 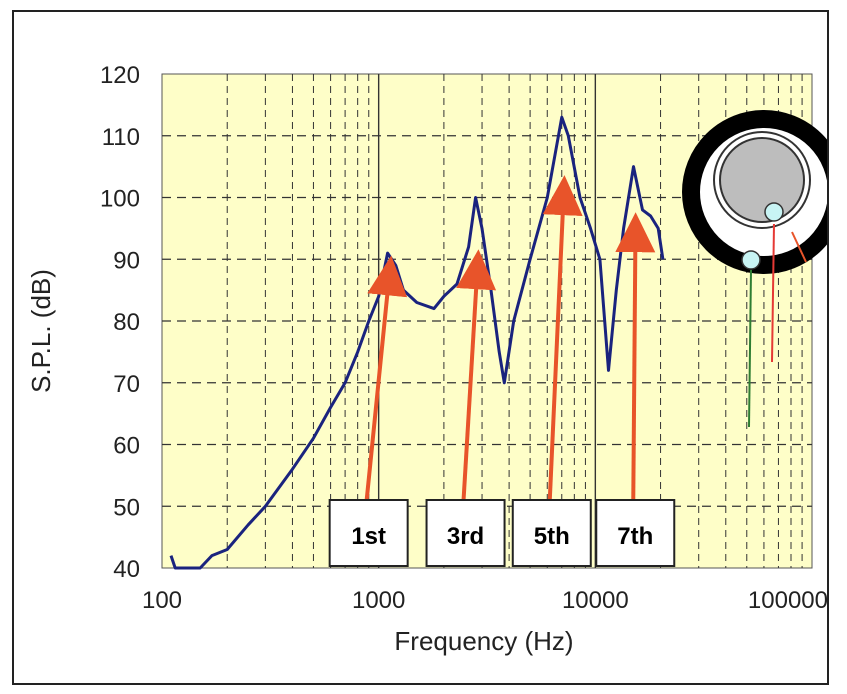 What do you see at coordinates (595, 600) in the screenshot?
I see `x-tick-label: 10000` at bounding box center [595, 600].